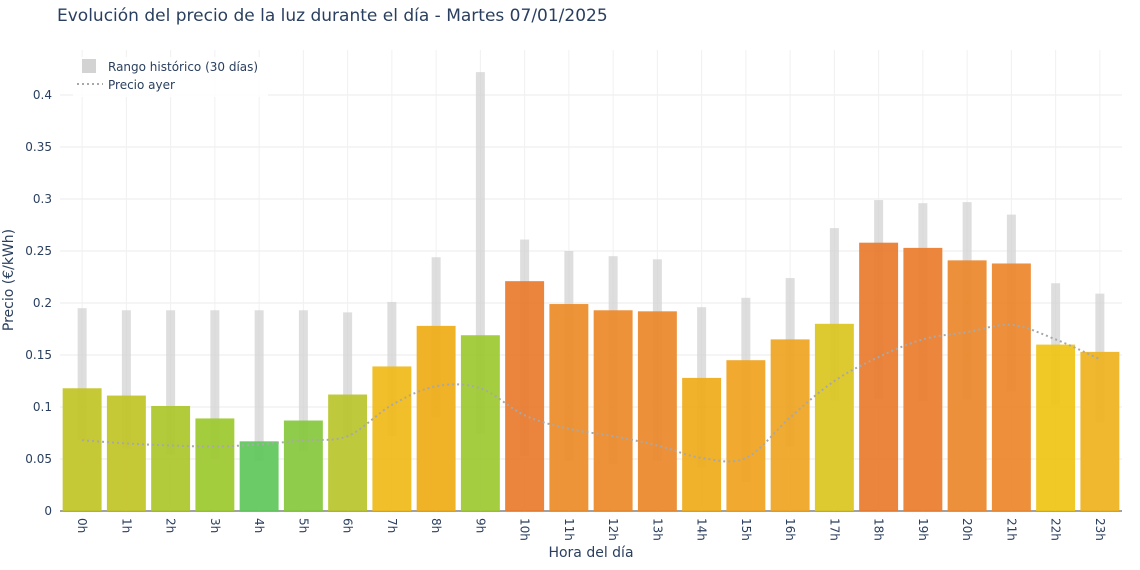 The image size is (1140, 570). What do you see at coordinates (42, 303) in the screenshot?
I see `y-tick-label: 0.2` at bounding box center [42, 303].